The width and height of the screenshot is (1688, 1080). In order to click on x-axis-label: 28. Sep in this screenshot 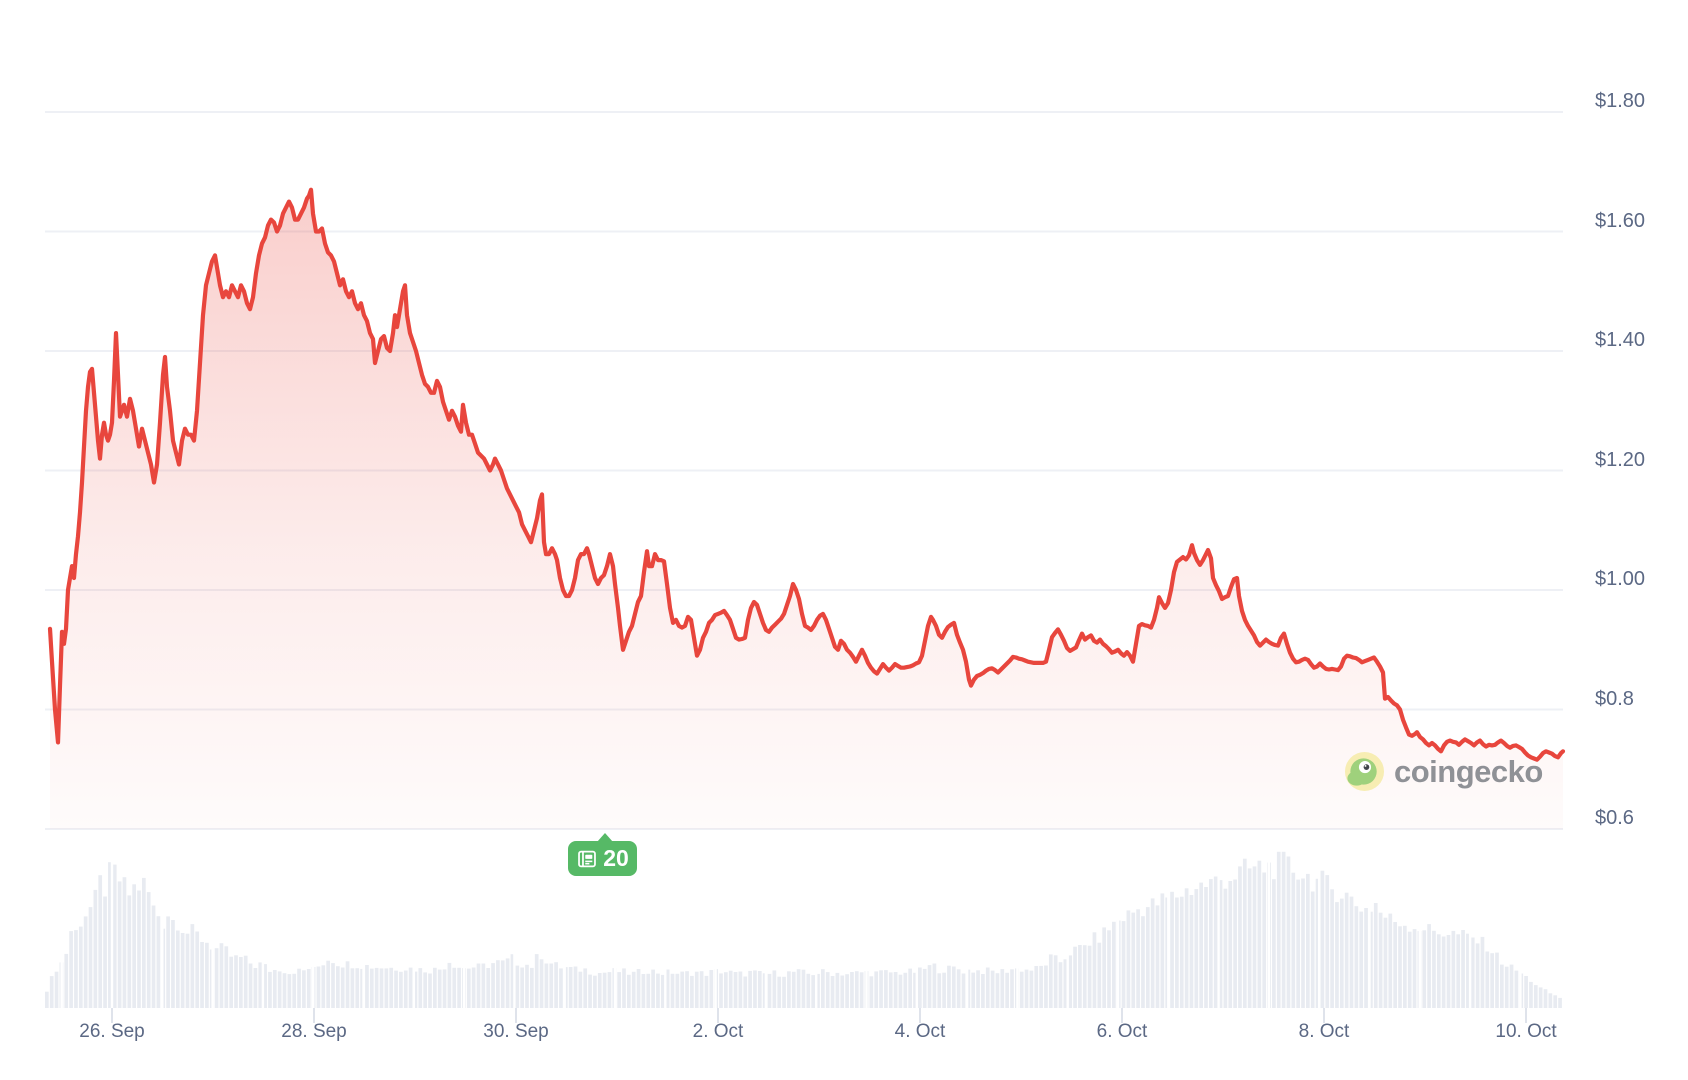, I will do `click(314, 1031)`.